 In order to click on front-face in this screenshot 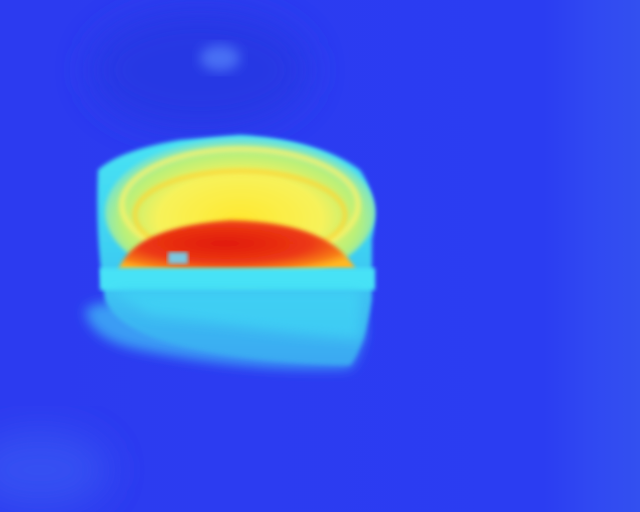, I will do `click(236, 315)`.